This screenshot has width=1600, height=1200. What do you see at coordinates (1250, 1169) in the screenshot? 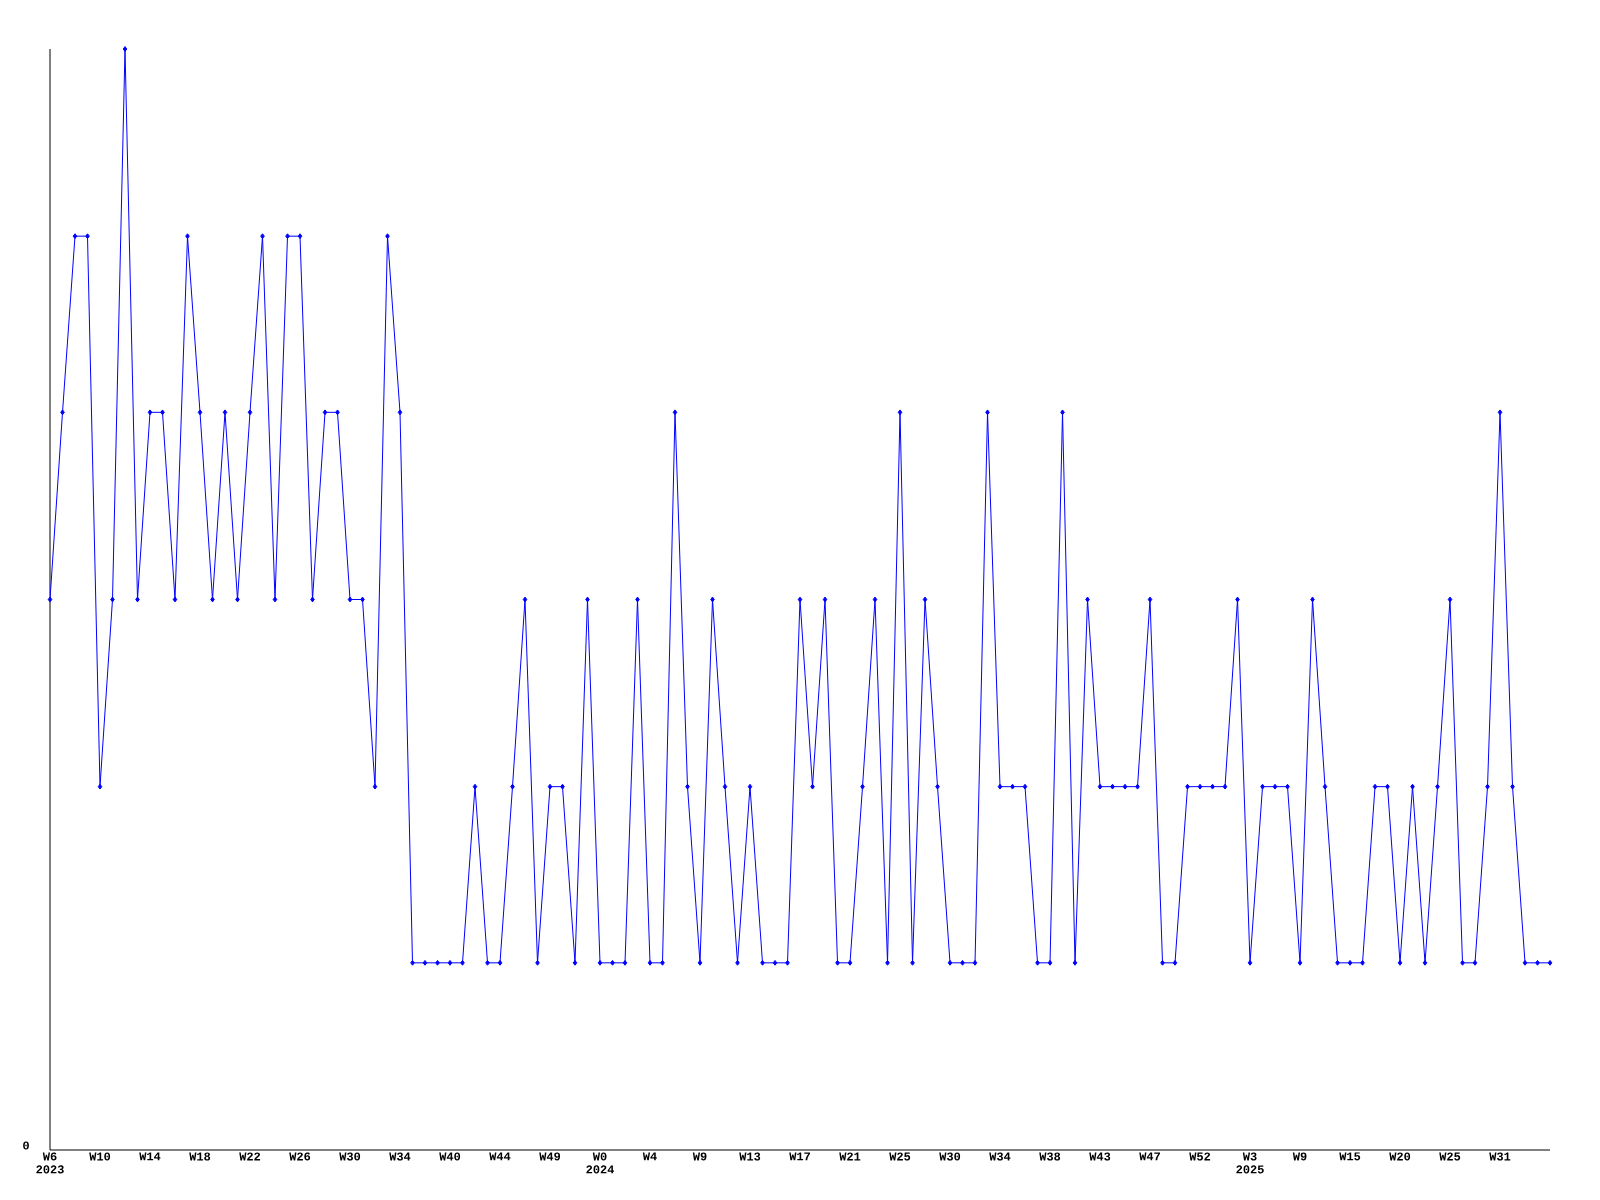
I see `text: 2025` at bounding box center [1250, 1169].